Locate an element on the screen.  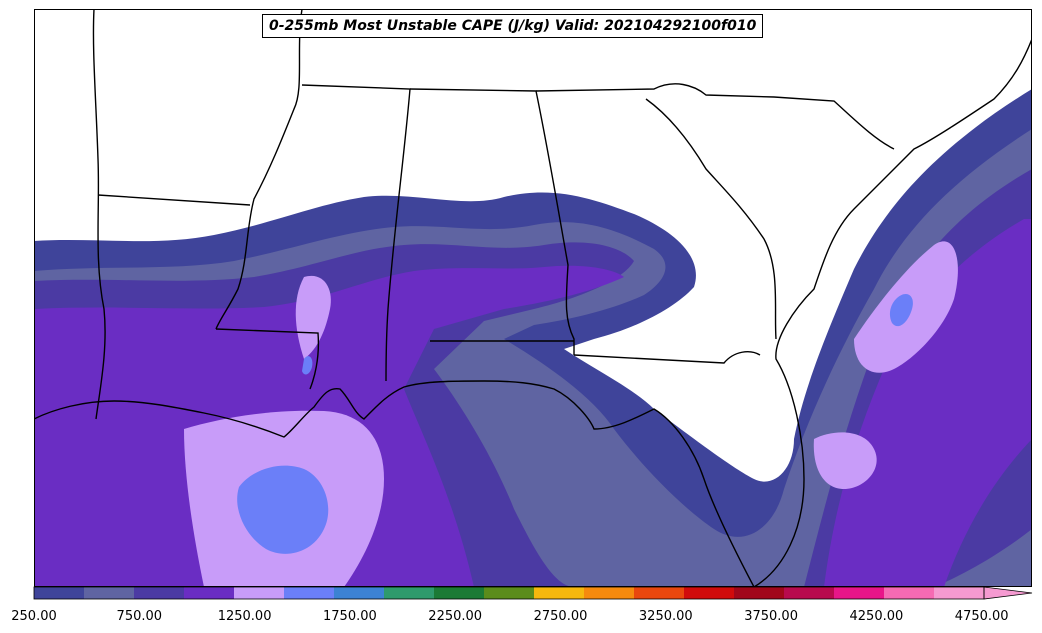
colorbar-tick-label: 1750.00 is located at coordinates (350, 616).